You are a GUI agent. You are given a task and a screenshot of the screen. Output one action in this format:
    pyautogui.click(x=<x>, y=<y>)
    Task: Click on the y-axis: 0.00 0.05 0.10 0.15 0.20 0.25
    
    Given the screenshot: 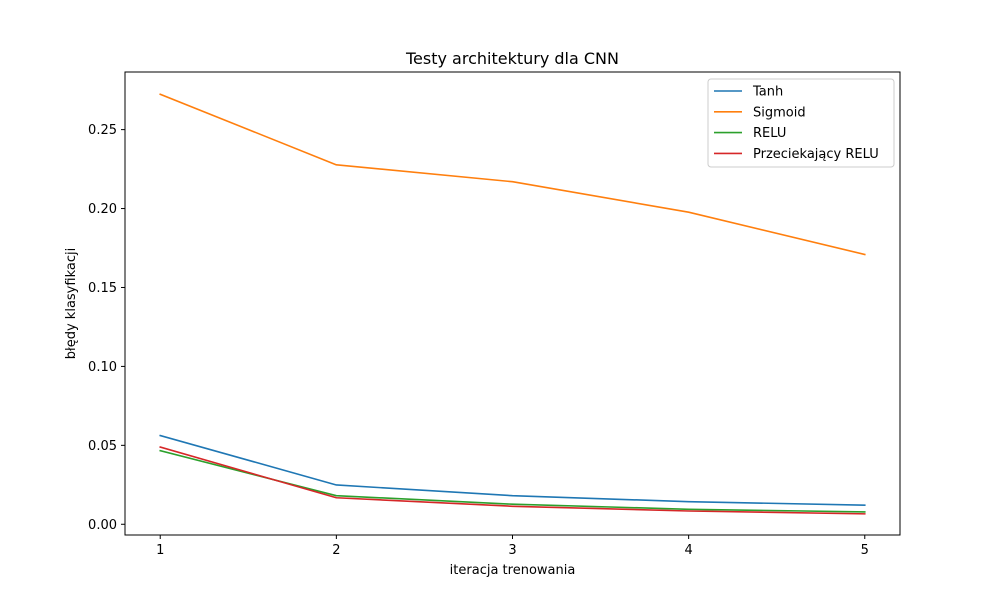 What is the action you would take?
    pyautogui.click(x=106, y=328)
    